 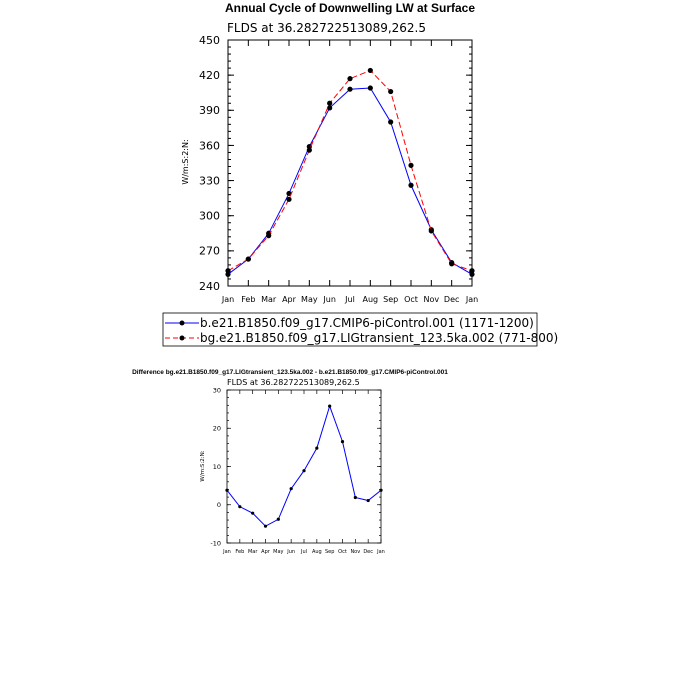 I want to click on chart2-subtitle: FLDS at 36.282722513089,262.5, so click(x=293, y=382).